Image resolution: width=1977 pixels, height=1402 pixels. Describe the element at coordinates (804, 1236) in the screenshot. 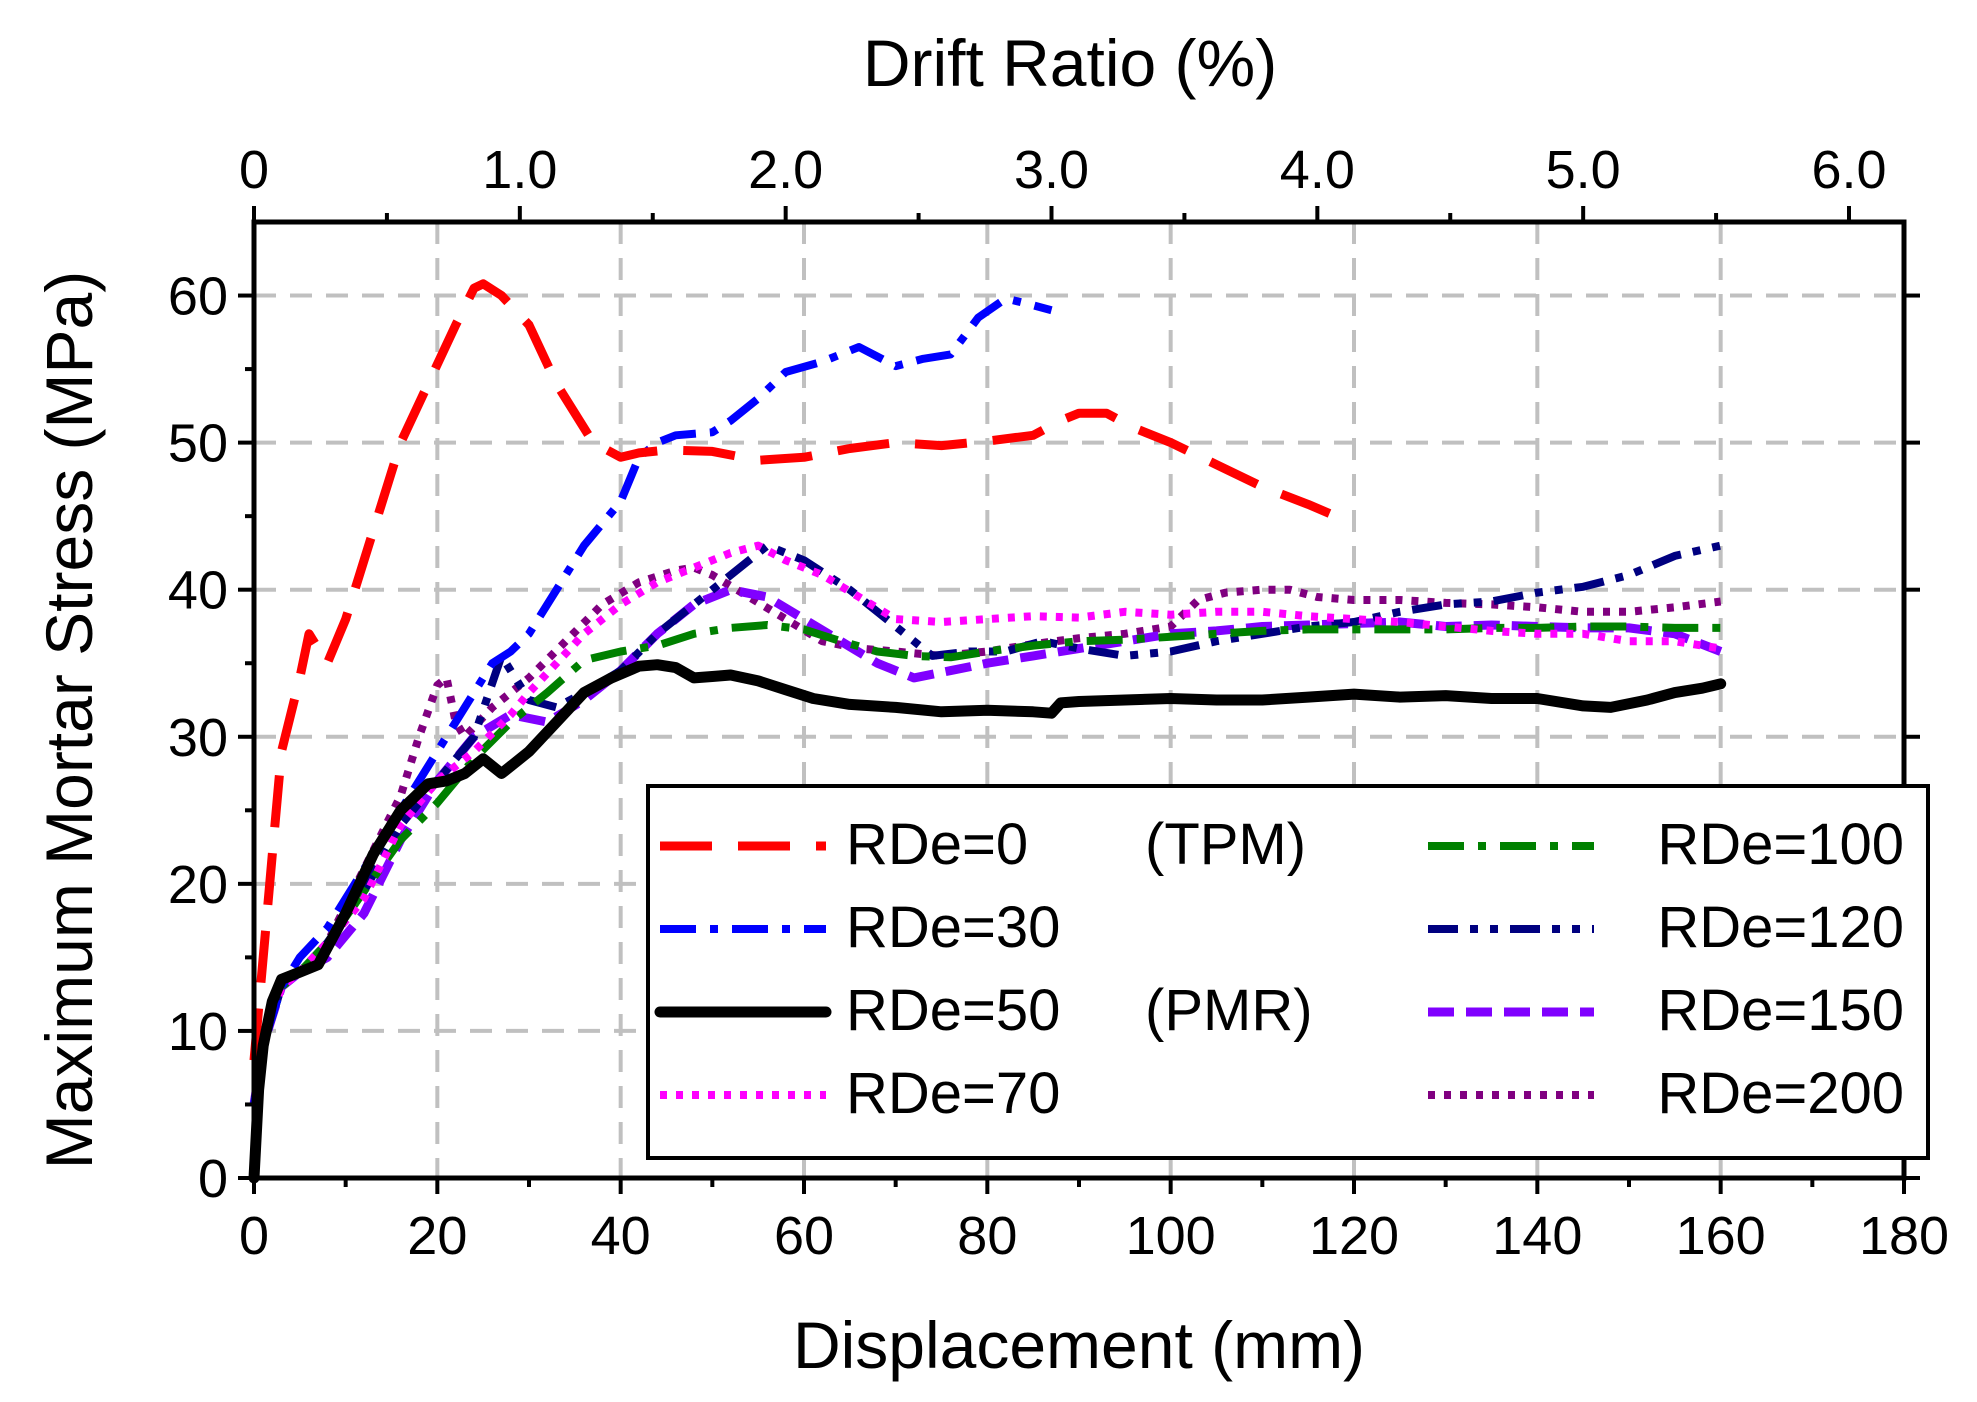

I see `x-tick-label: 60` at that location.